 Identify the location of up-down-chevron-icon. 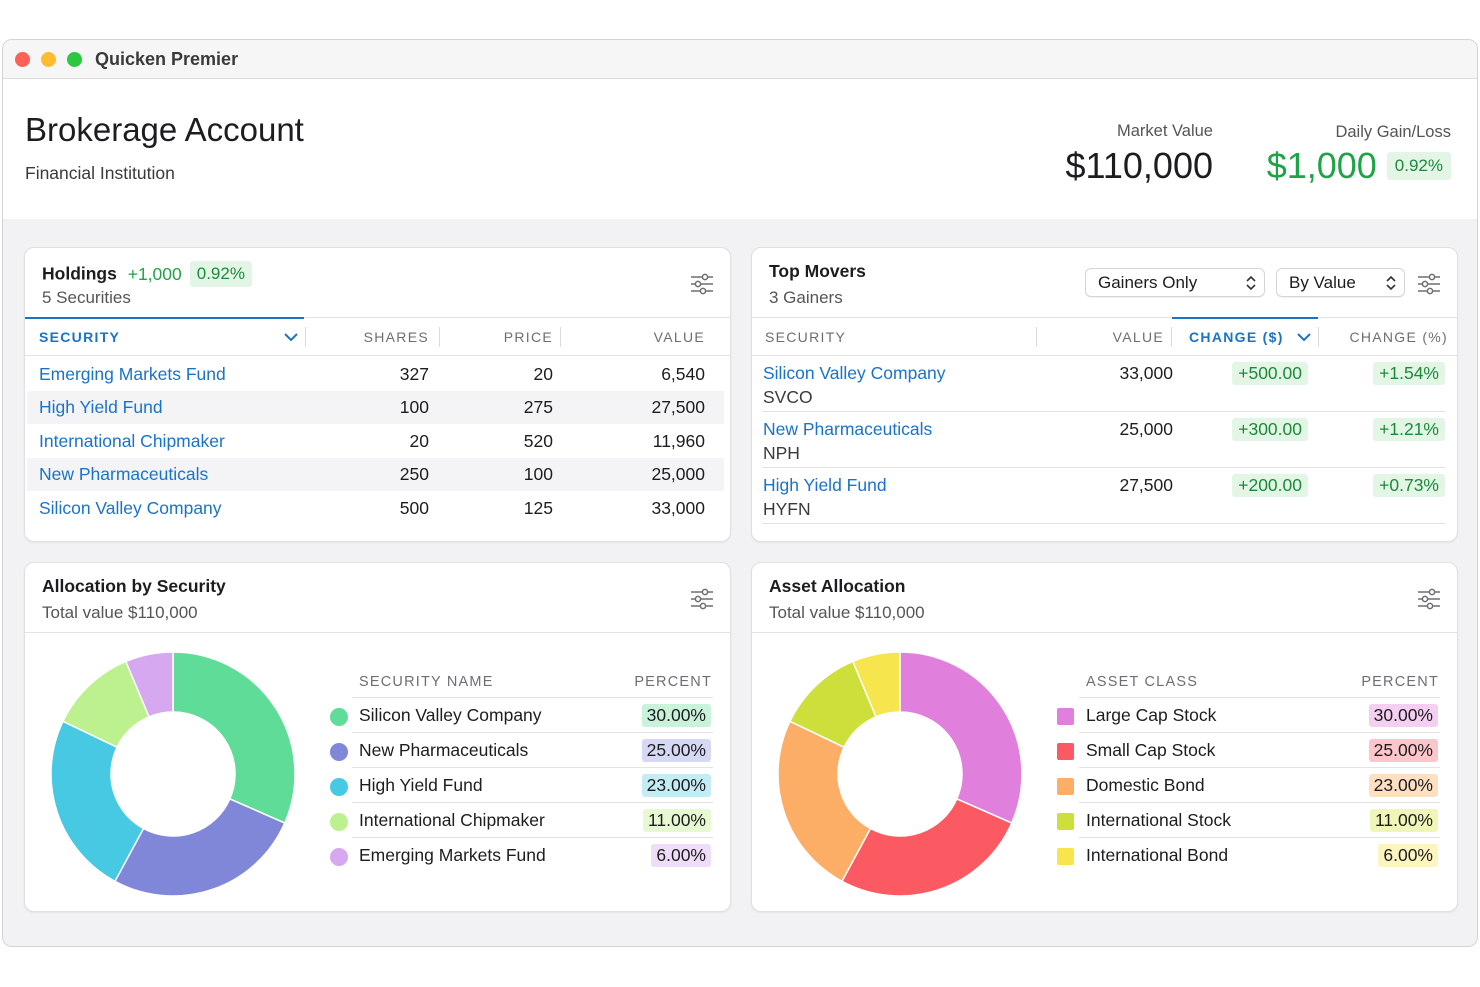
(1251, 283).